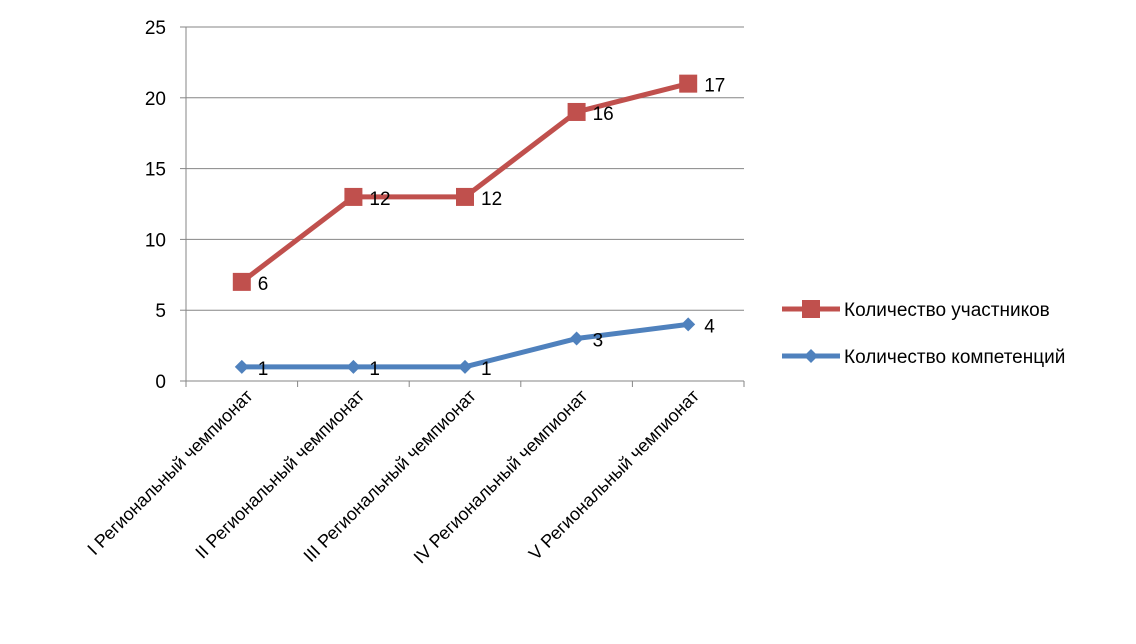  Describe the element at coordinates (155, 240) in the screenshot. I see `y-tick-label: 10` at that location.